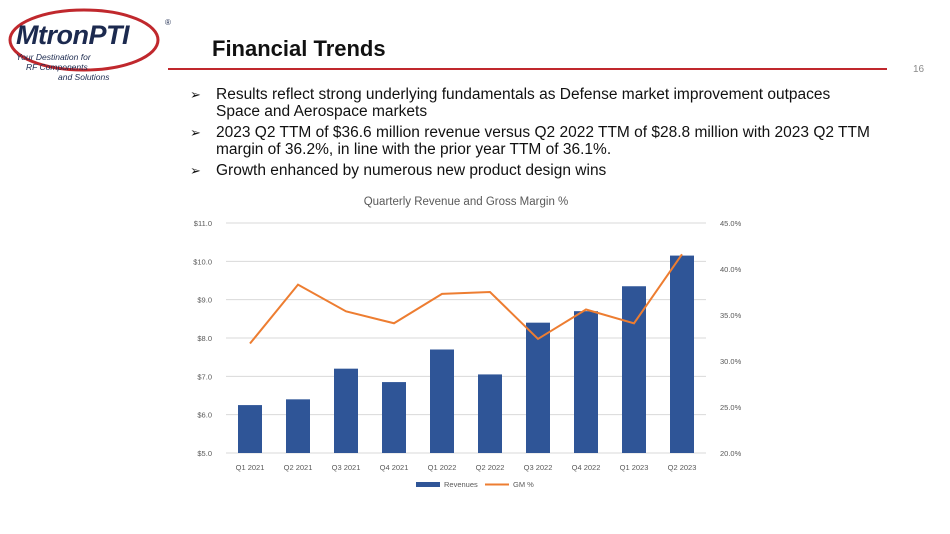 The image size is (950, 534). What do you see at coordinates (204, 453) in the screenshot?
I see `y-left-tick-label: $5.0` at bounding box center [204, 453].